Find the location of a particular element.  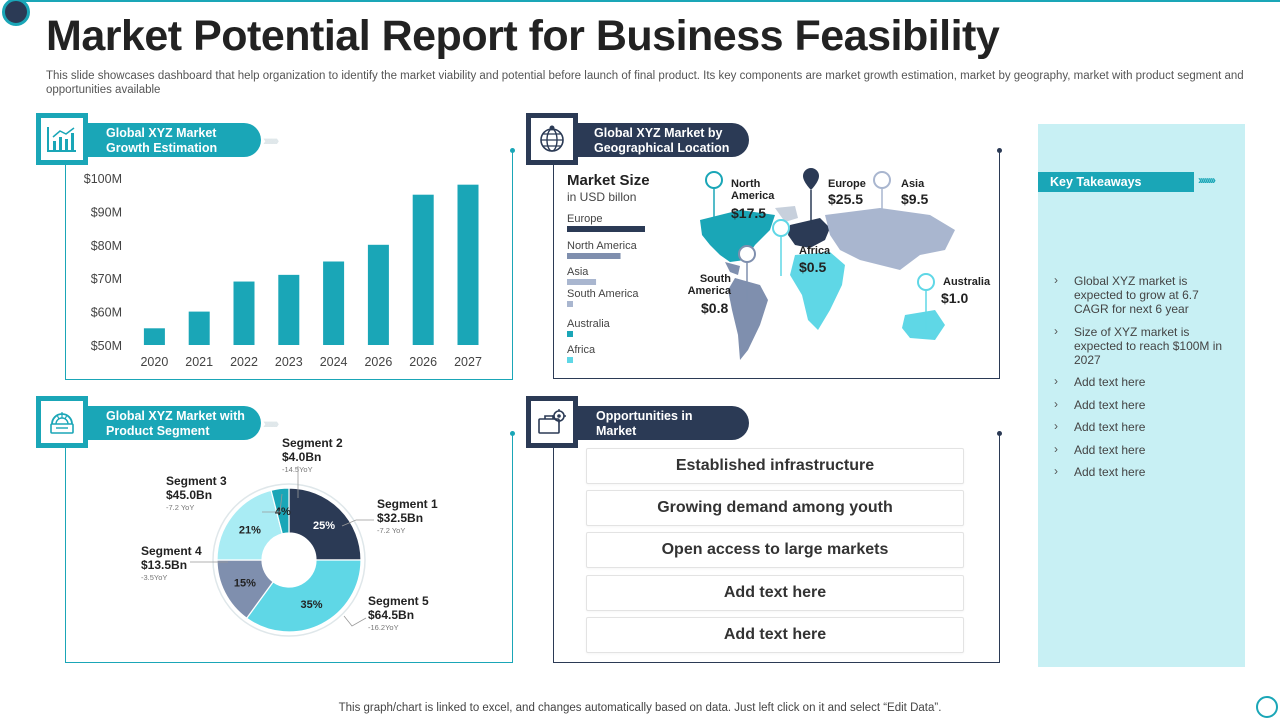

map-value-europe: $25.5 is located at coordinates (846, 199).